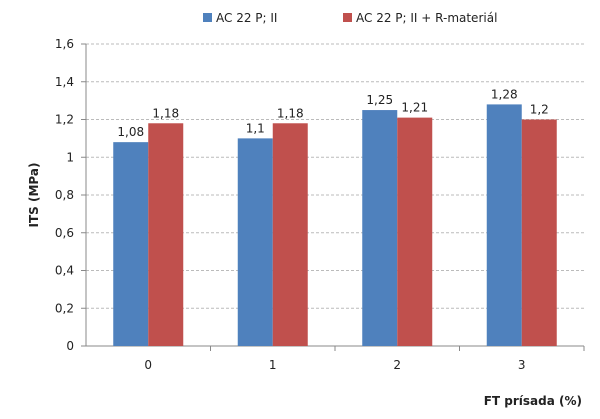  I want to click on y-tick-label: 0,4, so click(64, 271).